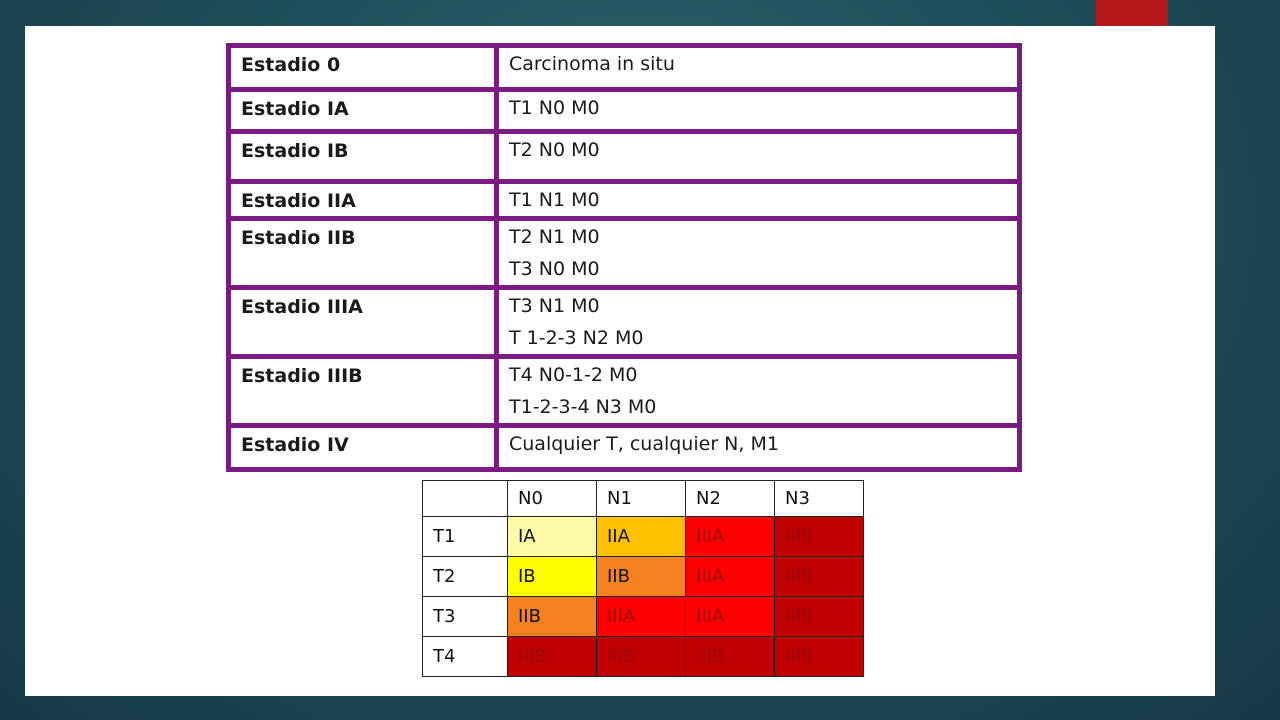 The height and width of the screenshot is (720, 1280). Describe the element at coordinates (554, 237) in the screenshot. I see `tnm-line: T2 N1 M0` at that location.